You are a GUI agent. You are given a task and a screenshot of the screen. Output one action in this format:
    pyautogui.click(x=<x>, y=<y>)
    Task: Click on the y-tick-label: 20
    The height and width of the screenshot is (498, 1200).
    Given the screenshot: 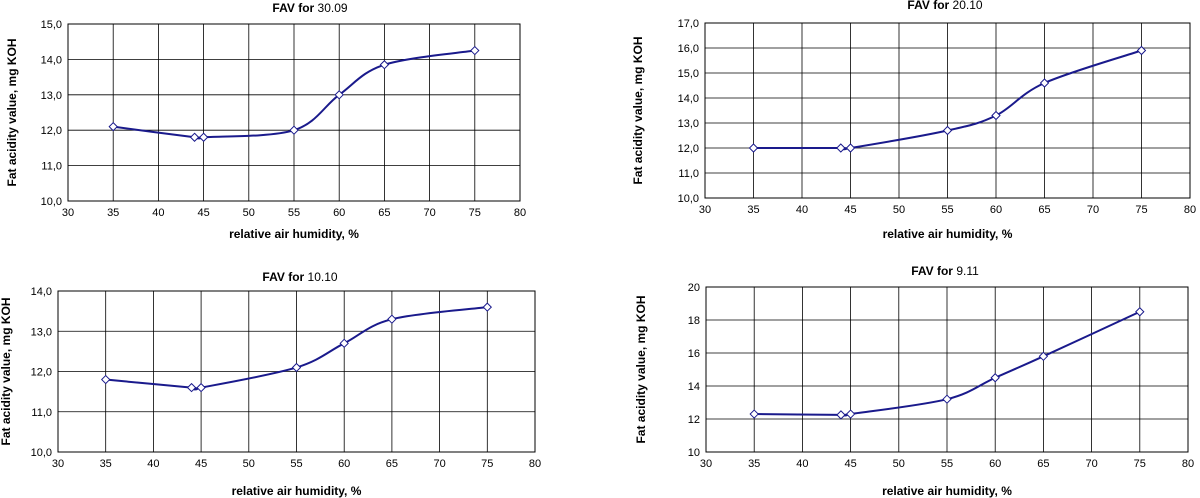 What is the action you would take?
    pyautogui.click(x=694, y=288)
    